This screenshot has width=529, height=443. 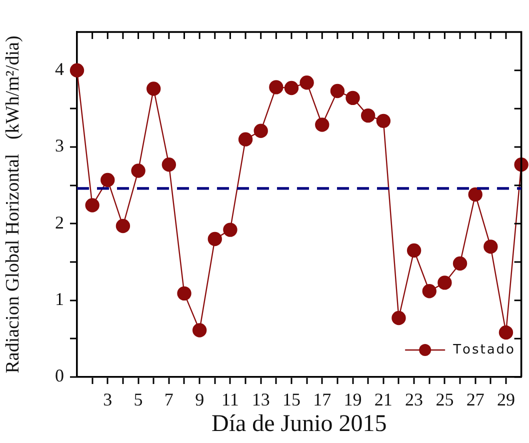 I want to click on x-tick-label: 23, so click(x=414, y=400).